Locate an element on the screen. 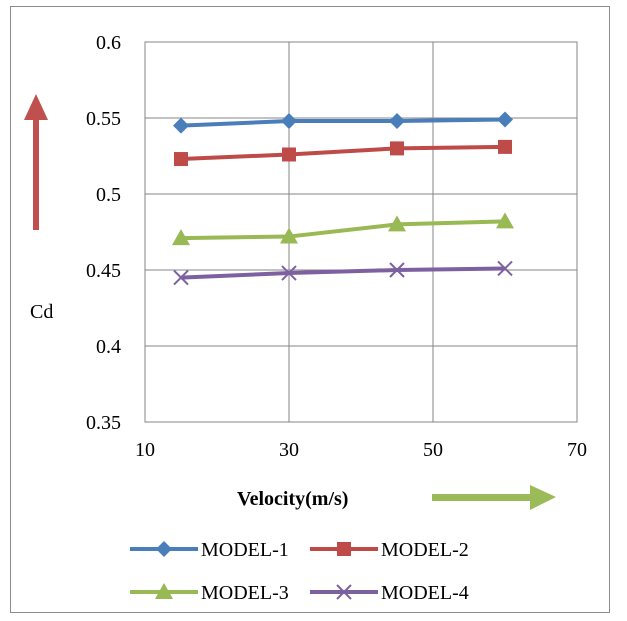  y-tick-label: 0.45 is located at coordinates (103, 271).